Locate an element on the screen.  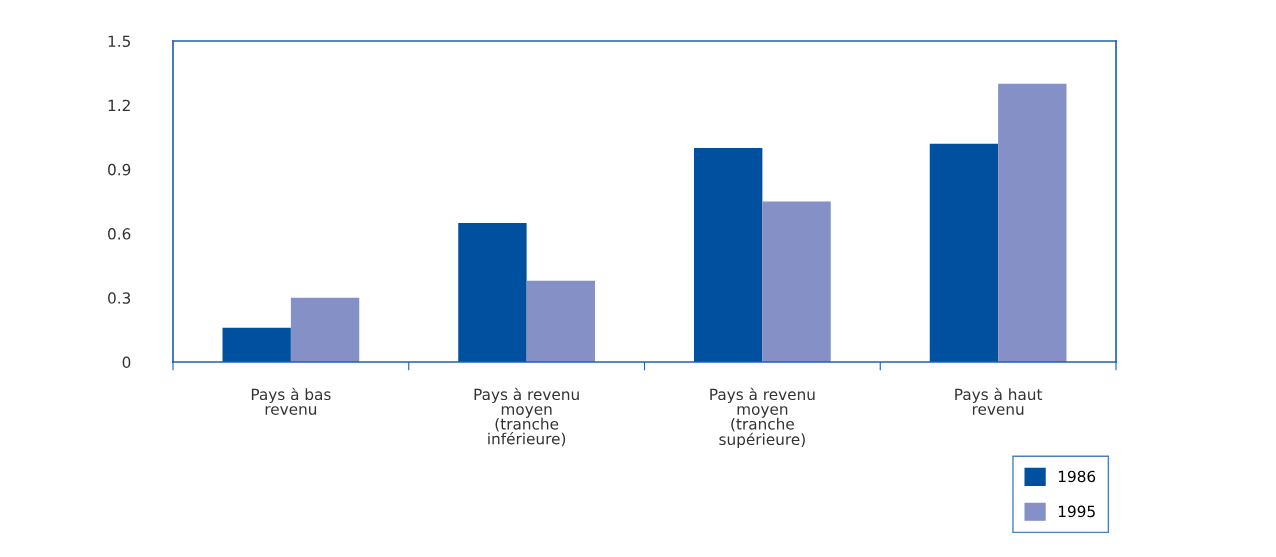
x-tick-label: Pays à bas revenu is located at coordinates (291, 401).